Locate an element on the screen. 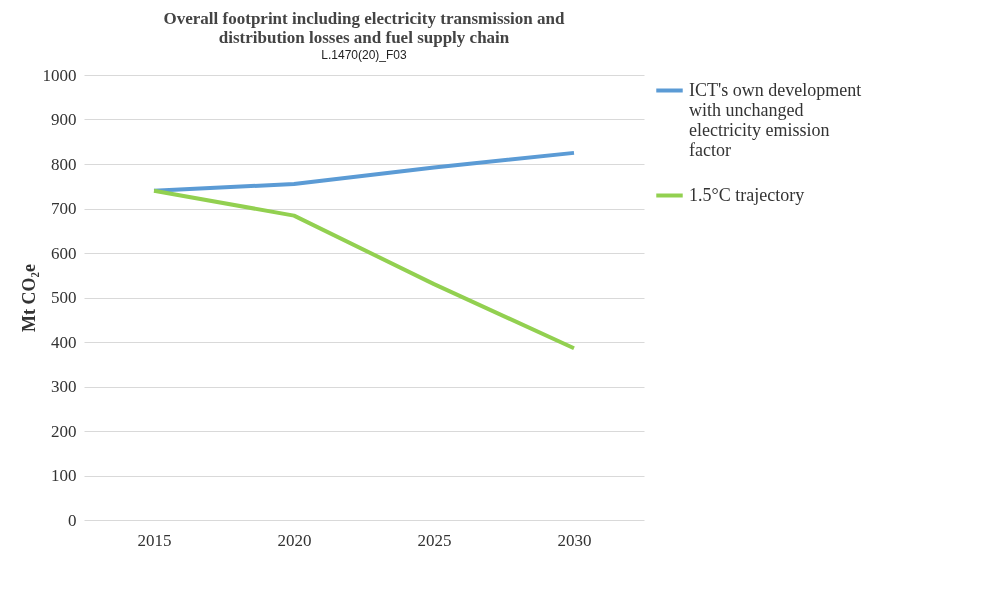 The height and width of the screenshot is (615, 1005). y-tick-label: 0 is located at coordinates (72, 520).